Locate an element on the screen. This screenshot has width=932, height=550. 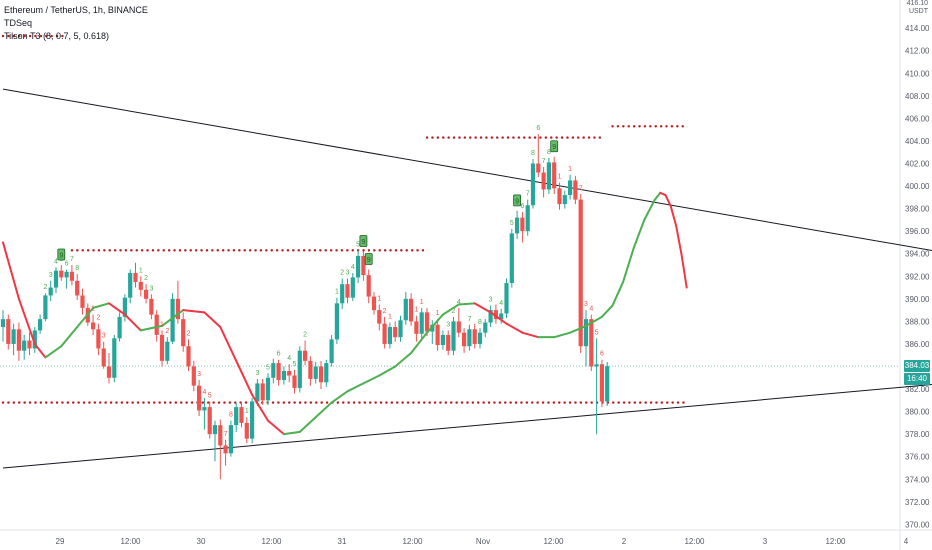
symbol-title: Ethereum / TetherUS, 1h, BINANCE is located at coordinates (76, 10).